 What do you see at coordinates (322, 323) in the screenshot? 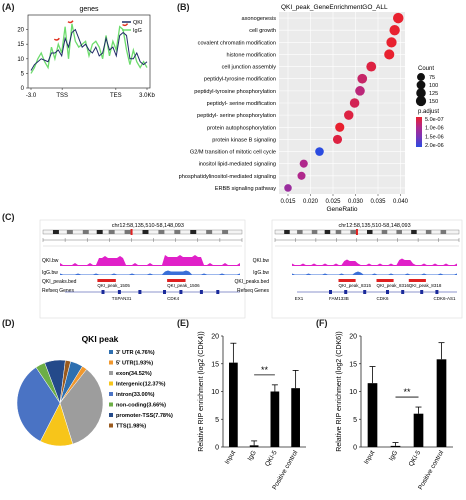
I see `panel-f-label: (F)` at bounding box center [322, 323].